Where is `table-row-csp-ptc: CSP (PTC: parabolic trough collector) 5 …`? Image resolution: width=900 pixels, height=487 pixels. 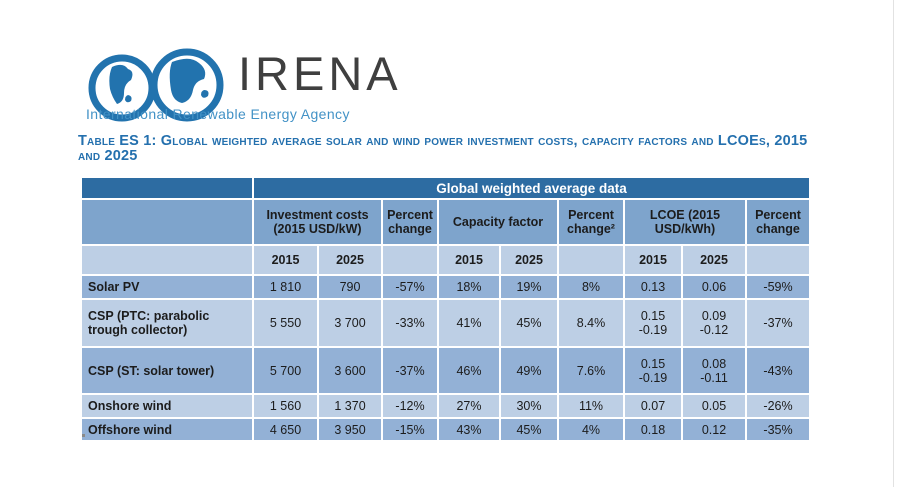 table-row-csp-ptc: CSP (PTC: parabolic trough collector) 5 … is located at coordinates (445, 323).